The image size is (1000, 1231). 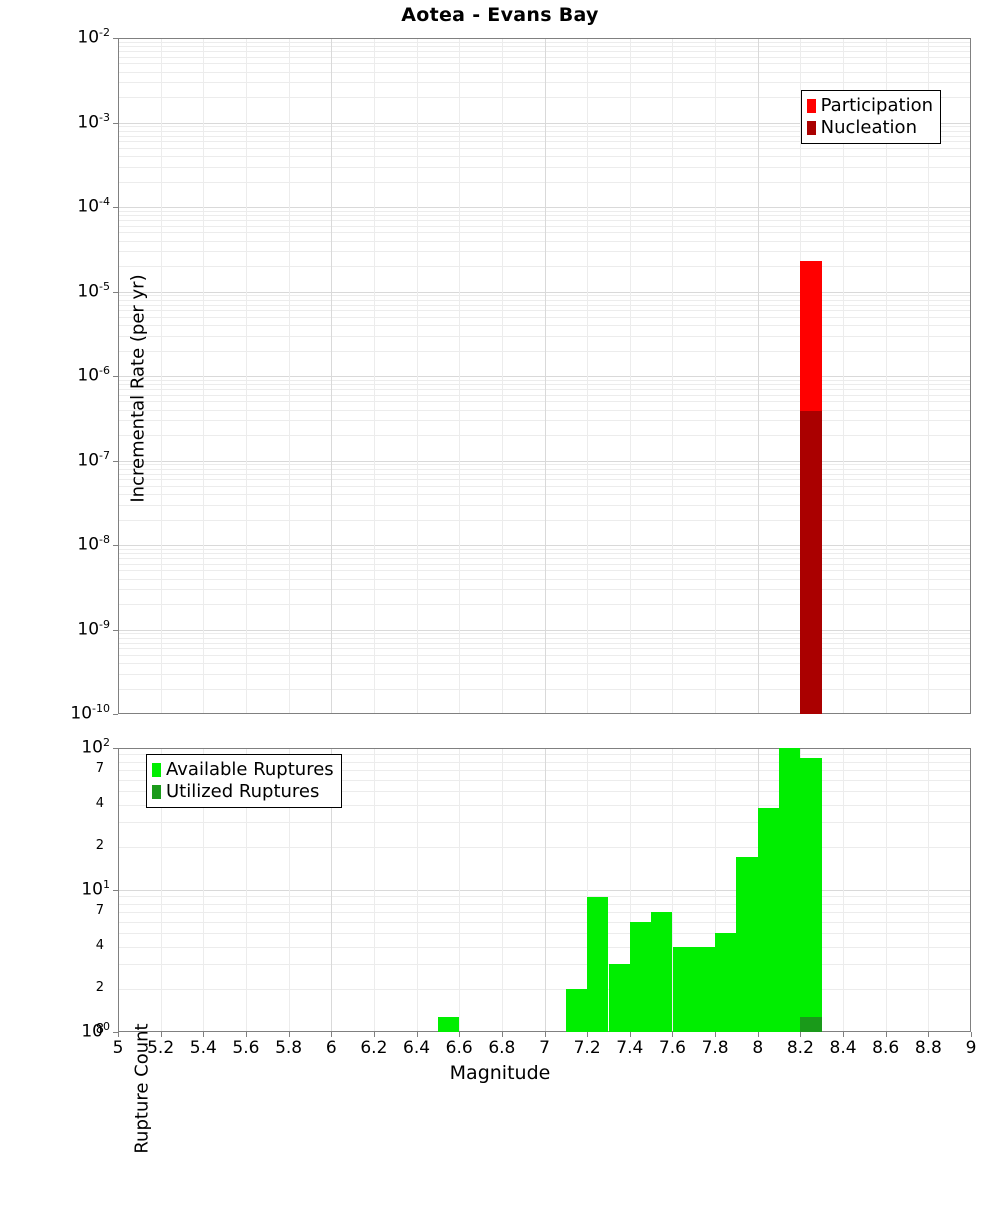 What do you see at coordinates (95, 889) in the screenshot?
I see `y-tick-label: 10¹` at bounding box center [95, 889].